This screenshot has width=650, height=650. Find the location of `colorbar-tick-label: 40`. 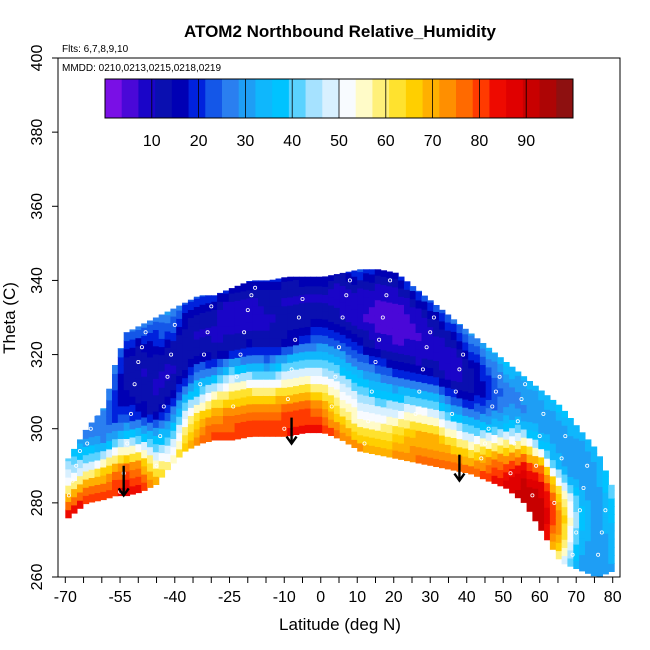

colorbar-tick-label: 40 is located at coordinates (292, 141).